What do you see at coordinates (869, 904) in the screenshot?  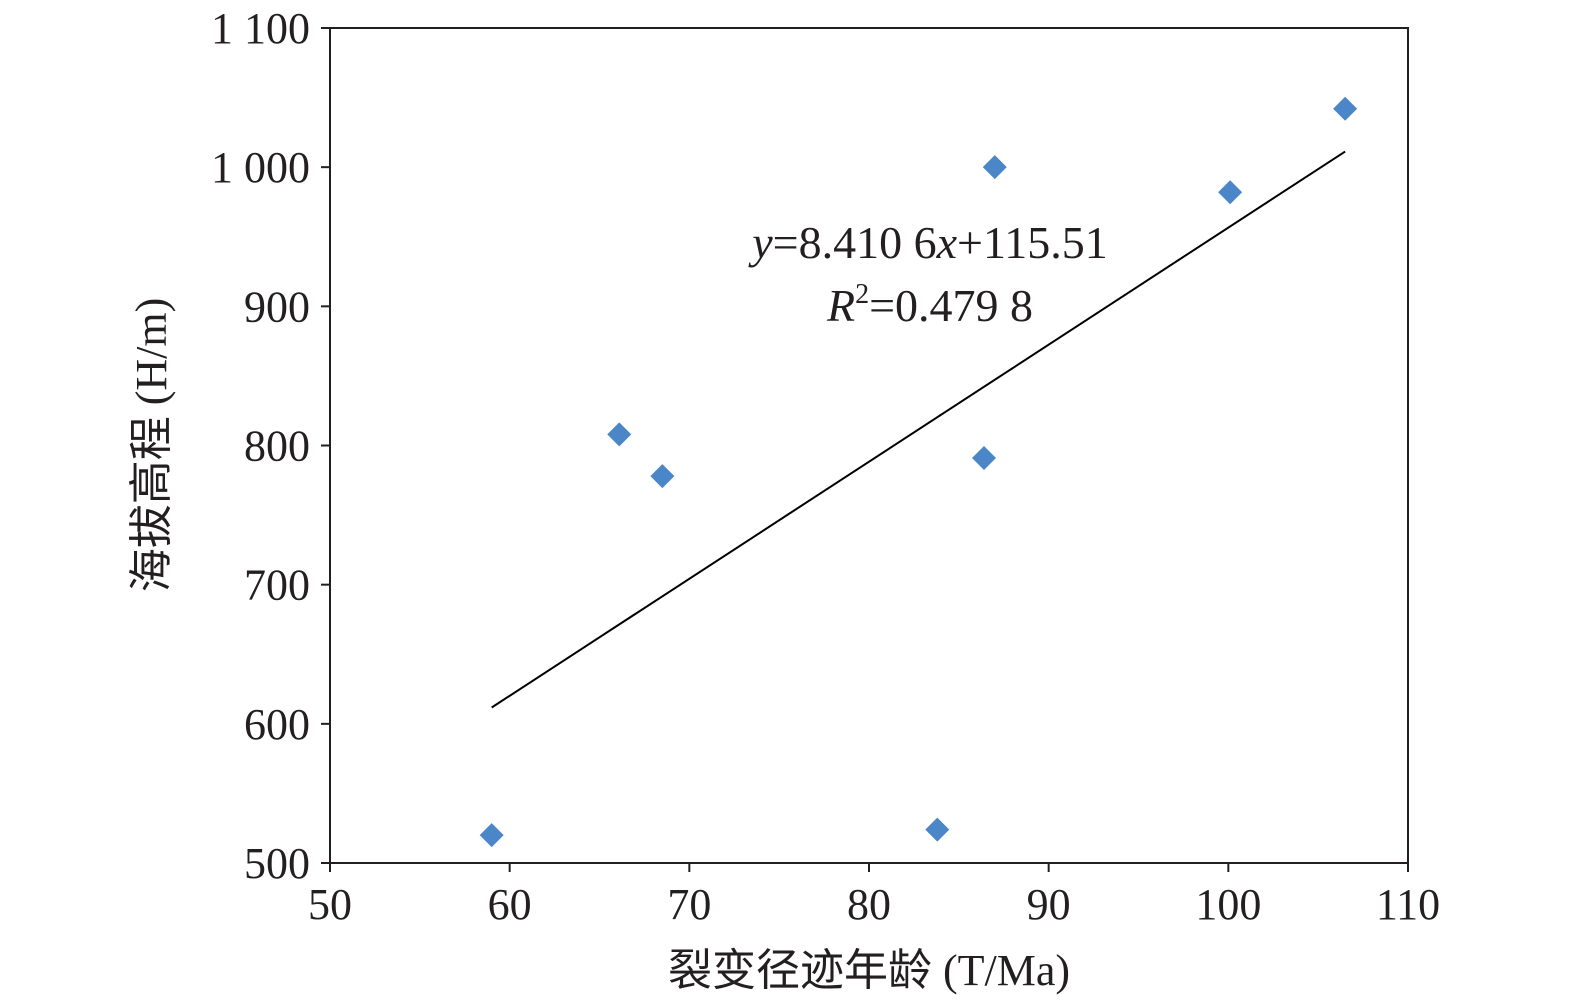 I see `x-tick-label: 80` at bounding box center [869, 904].